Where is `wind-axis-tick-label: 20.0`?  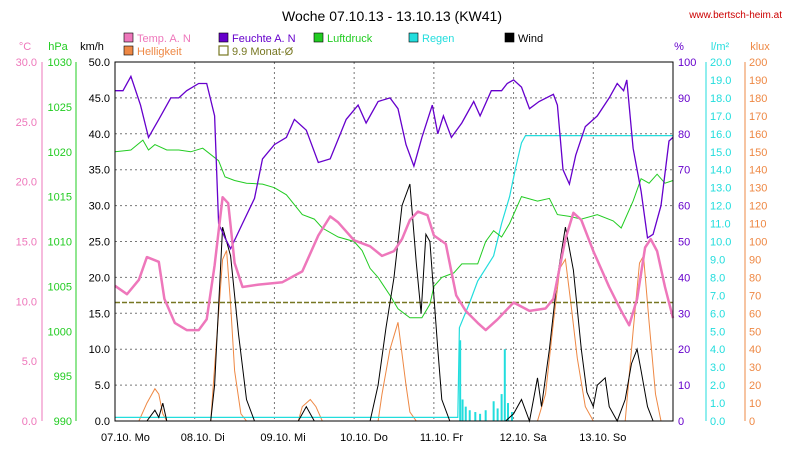 wind-axis-tick-label: 20.0 is located at coordinates (99, 278).